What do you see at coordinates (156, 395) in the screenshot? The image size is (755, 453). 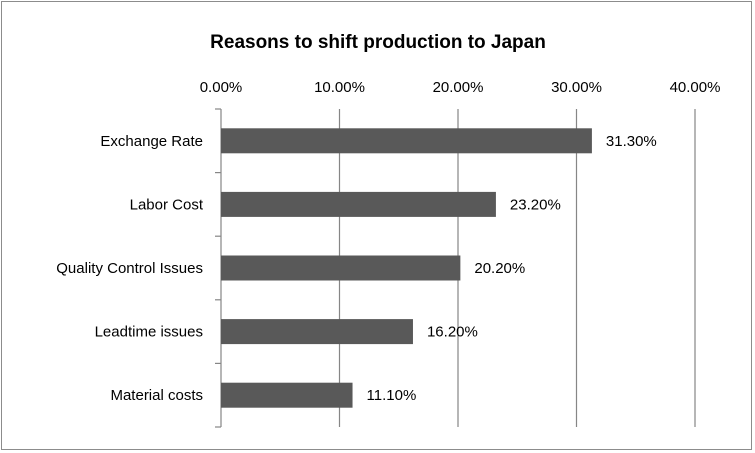 I see `category-label: Material costs` at bounding box center [156, 395].